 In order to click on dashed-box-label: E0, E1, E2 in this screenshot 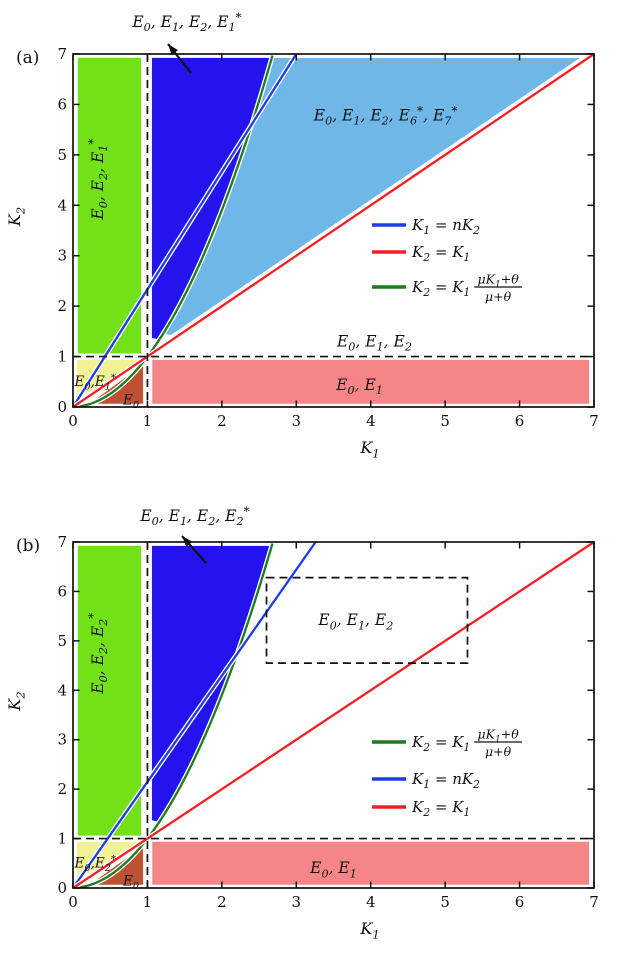, I will do `click(355, 621)`.